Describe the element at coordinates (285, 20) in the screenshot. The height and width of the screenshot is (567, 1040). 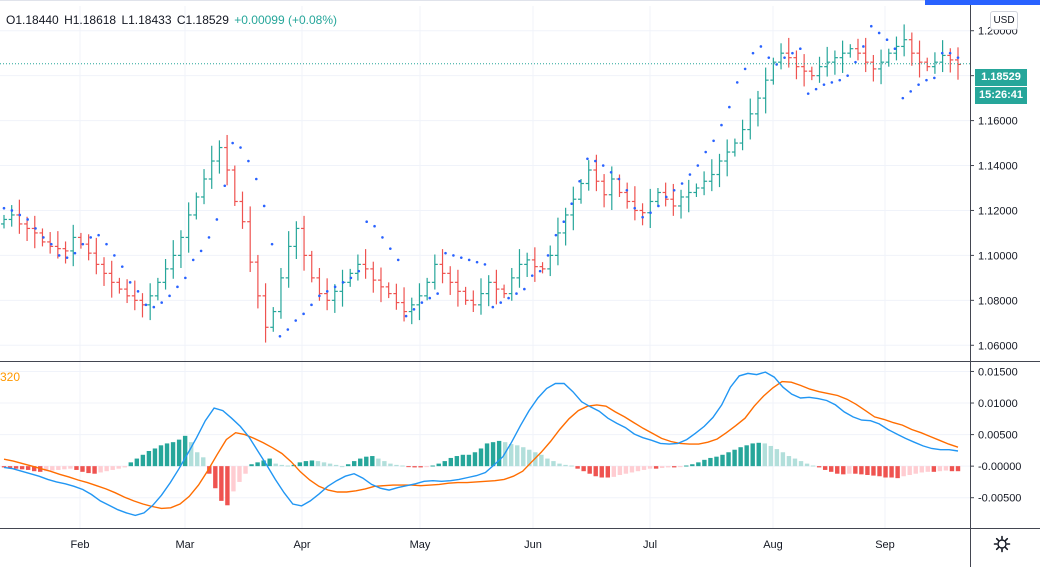
I see `legend-change: +0.00099 (+0.08%)` at that location.